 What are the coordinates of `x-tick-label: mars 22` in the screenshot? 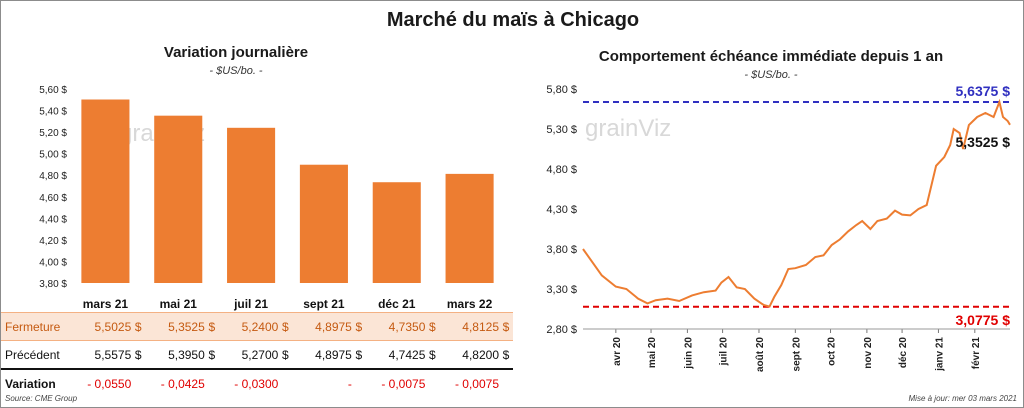 It's located at (470, 304).